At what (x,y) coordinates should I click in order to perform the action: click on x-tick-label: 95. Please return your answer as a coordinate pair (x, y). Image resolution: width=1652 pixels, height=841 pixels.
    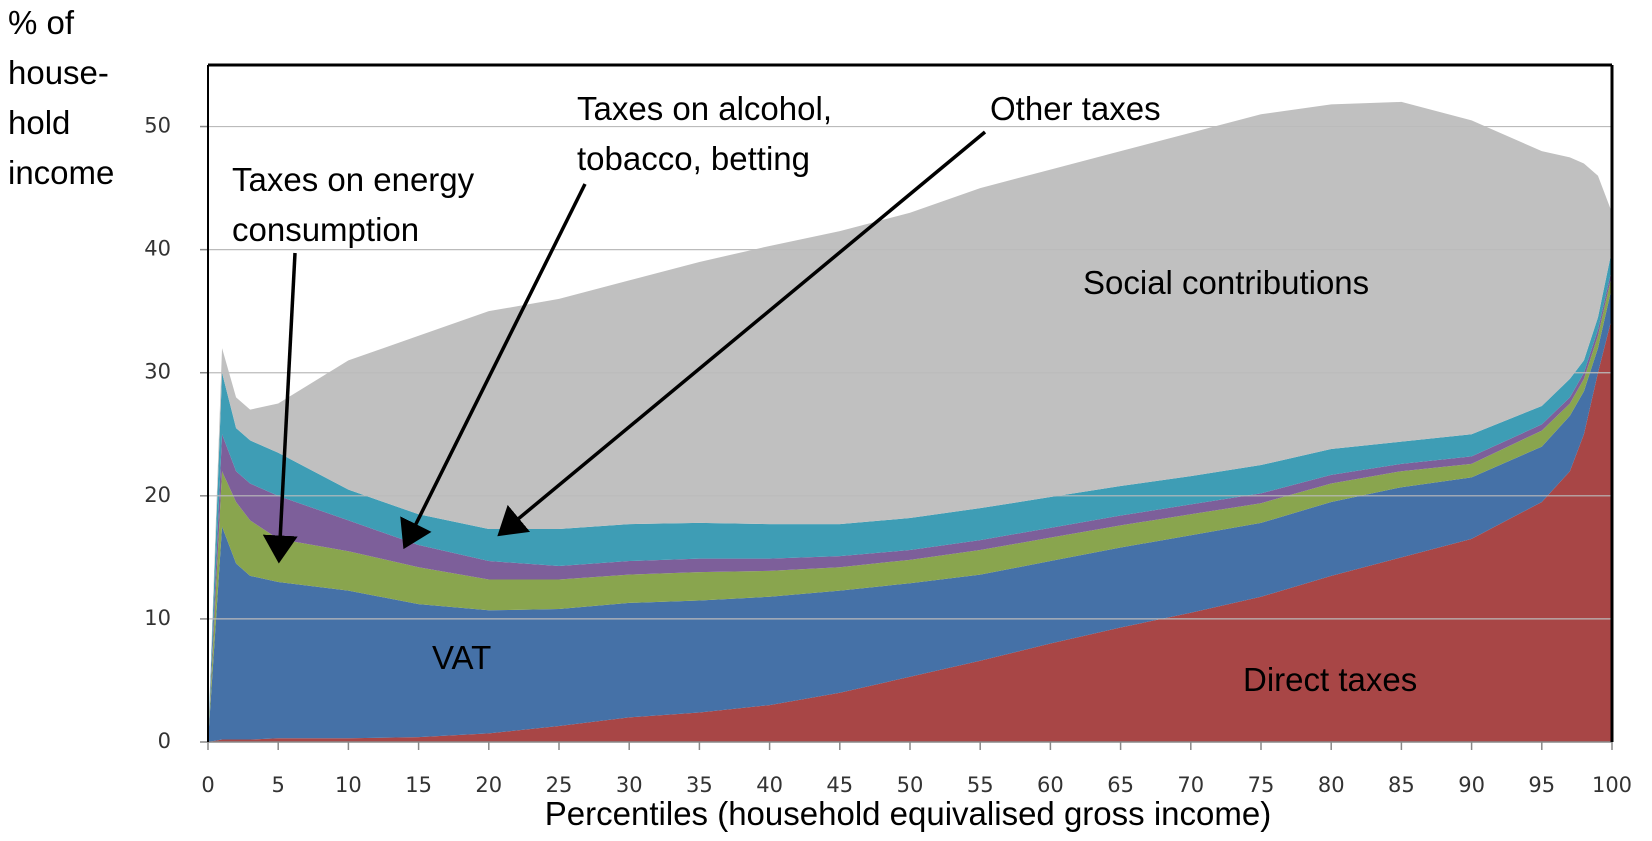
    Looking at the image, I should click on (1541, 785).